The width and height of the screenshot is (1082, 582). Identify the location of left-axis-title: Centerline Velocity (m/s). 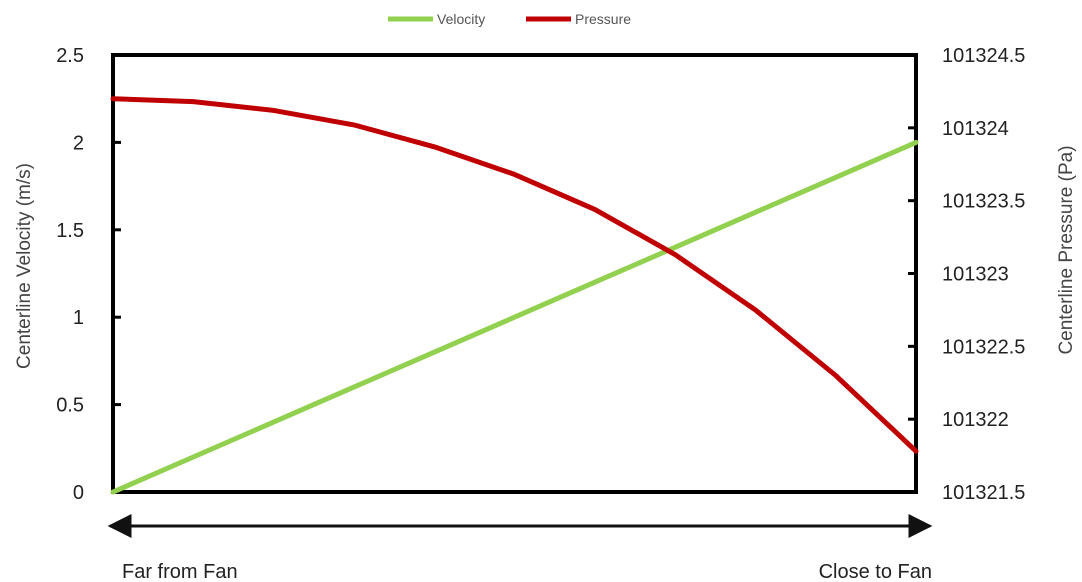
(24, 266).